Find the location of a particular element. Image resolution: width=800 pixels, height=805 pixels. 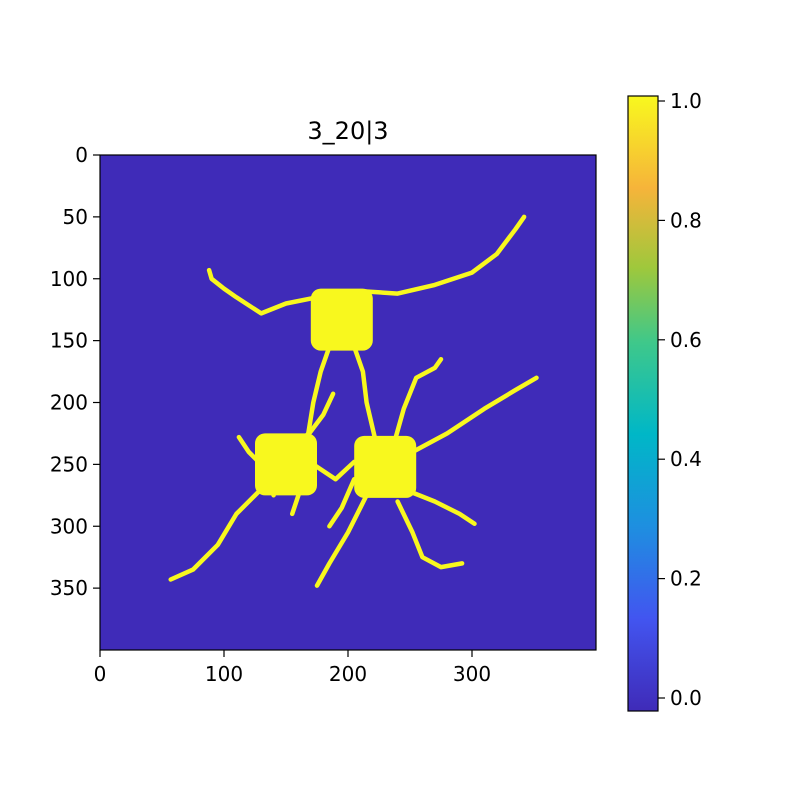

colorbar-ticks: 0.0 0.2 0.4 0.6 0.8 1.0 is located at coordinates (680, 399).